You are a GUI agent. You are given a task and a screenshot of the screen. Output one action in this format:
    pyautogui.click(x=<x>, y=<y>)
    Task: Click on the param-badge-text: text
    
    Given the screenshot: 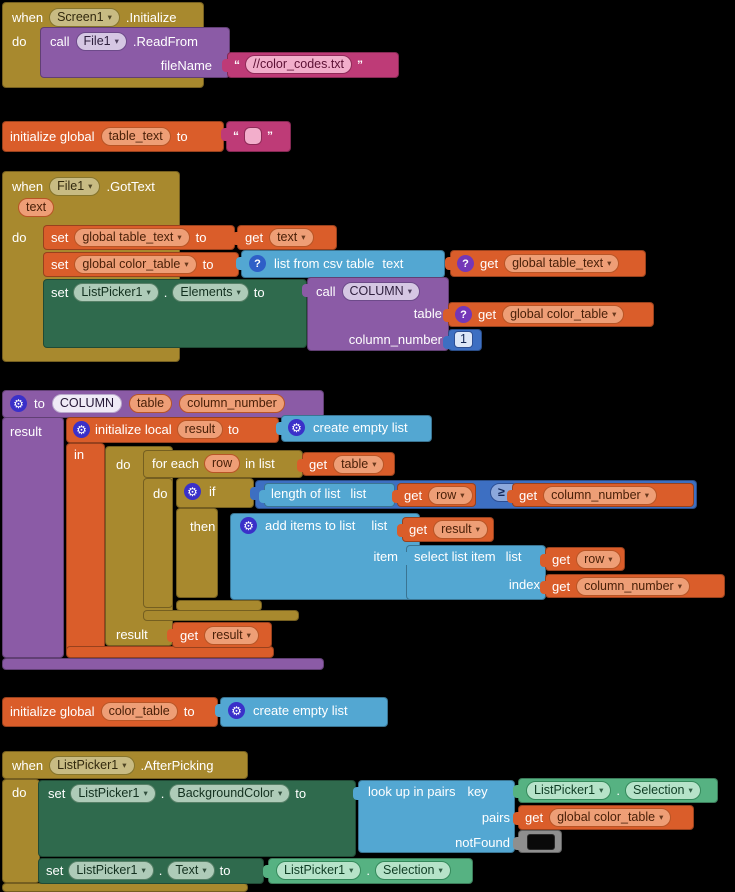 What is the action you would take?
    pyautogui.click(x=36, y=207)
    